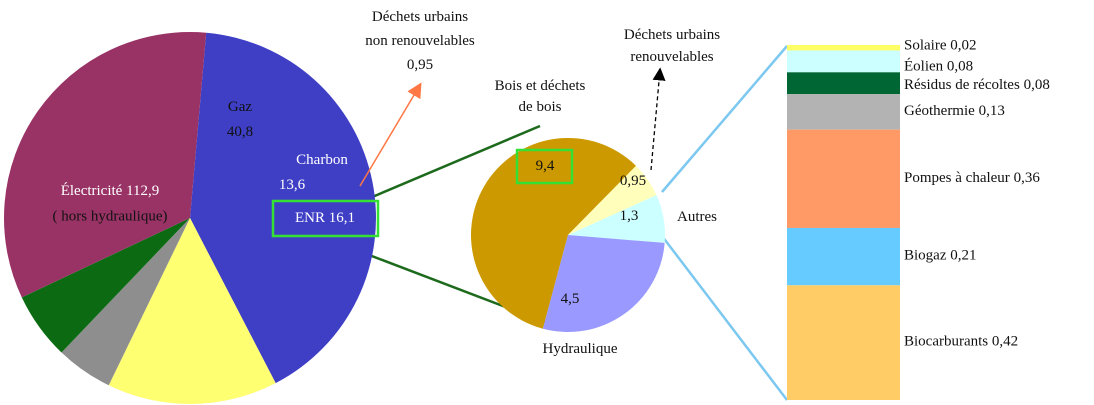 The height and width of the screenshot is (405, 1094). I want to click on label: 4,5, so click(570, 299).